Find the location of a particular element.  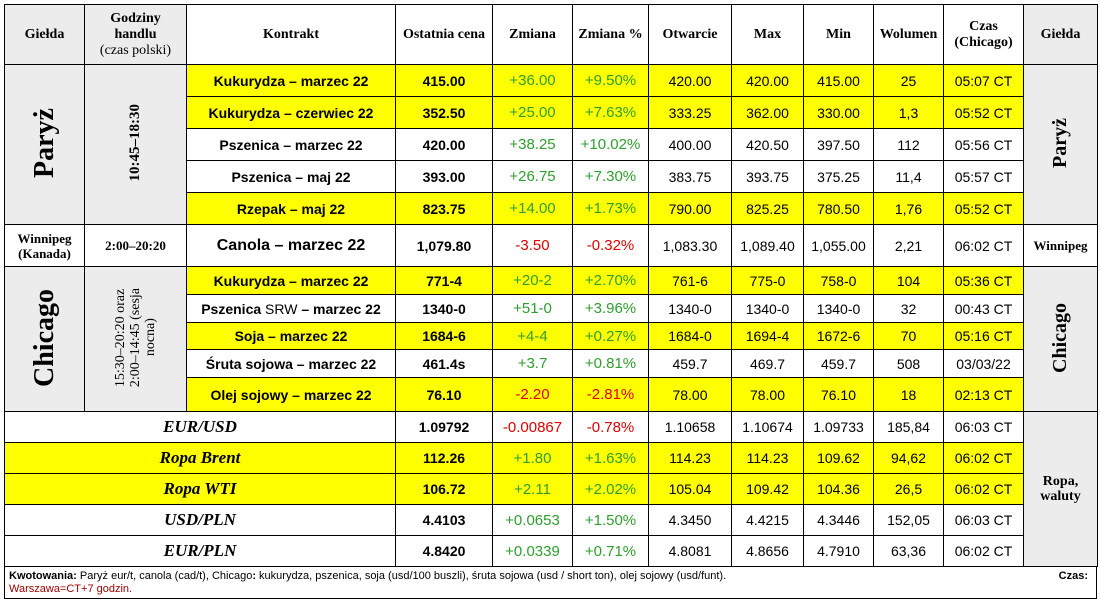

change: +1.80 is located at coordinates (532, 458).